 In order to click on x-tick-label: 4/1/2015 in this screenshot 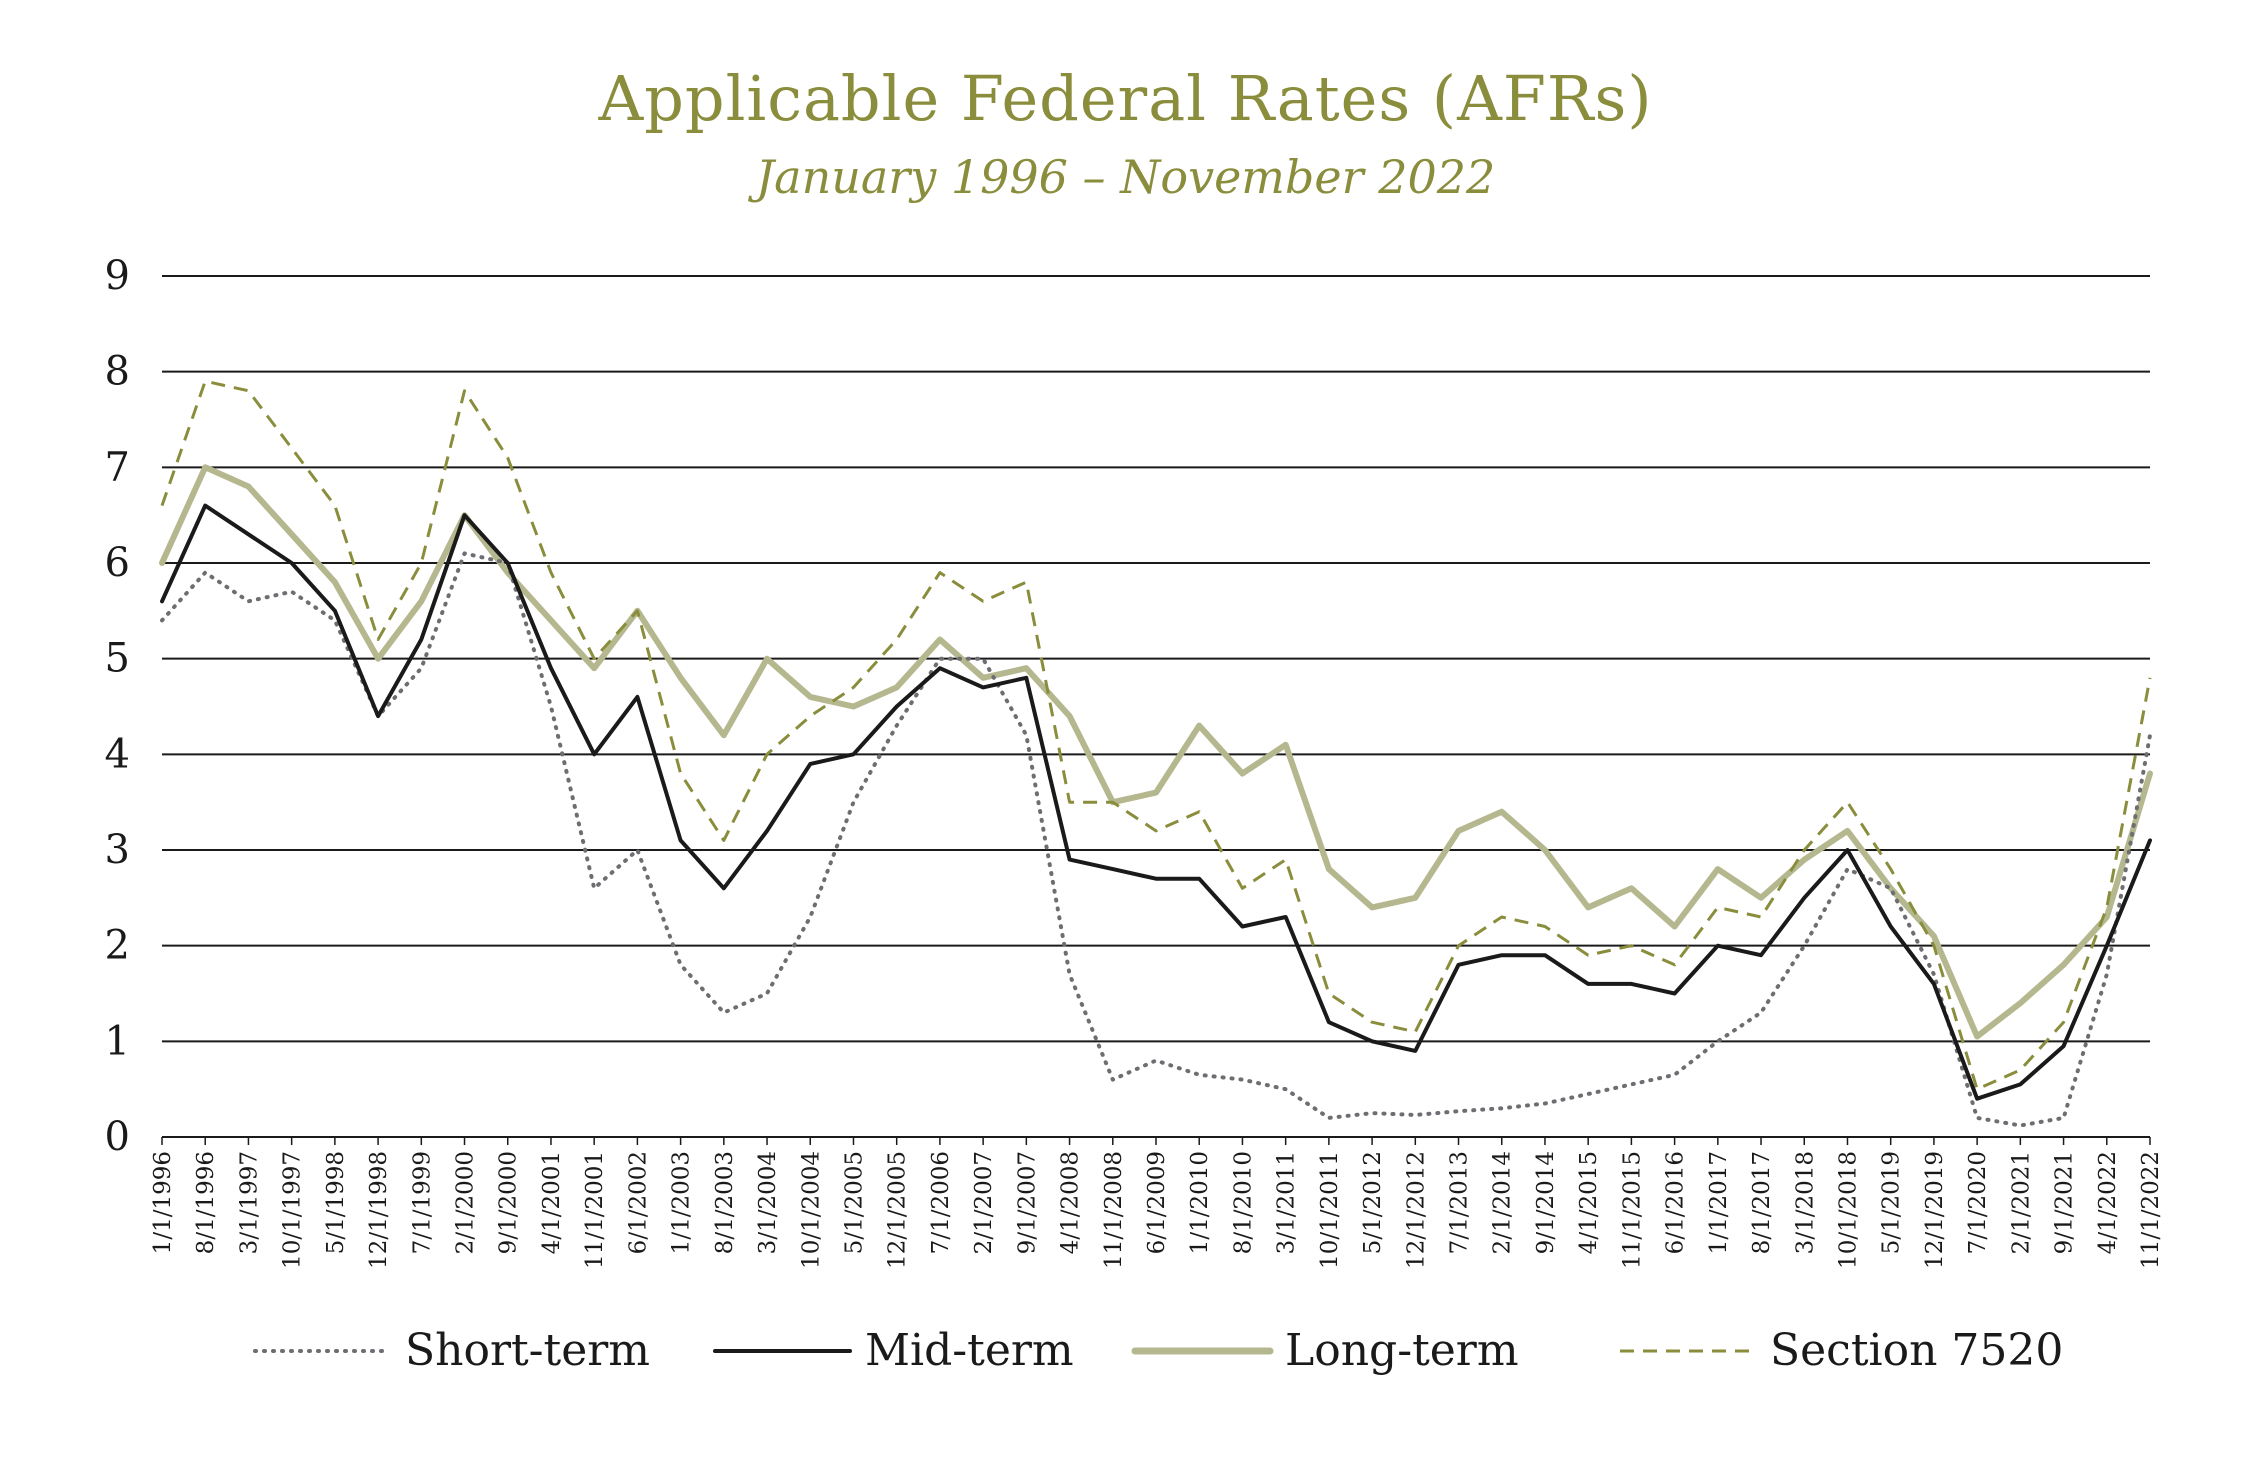, I will do `click(1589, 1202)`.